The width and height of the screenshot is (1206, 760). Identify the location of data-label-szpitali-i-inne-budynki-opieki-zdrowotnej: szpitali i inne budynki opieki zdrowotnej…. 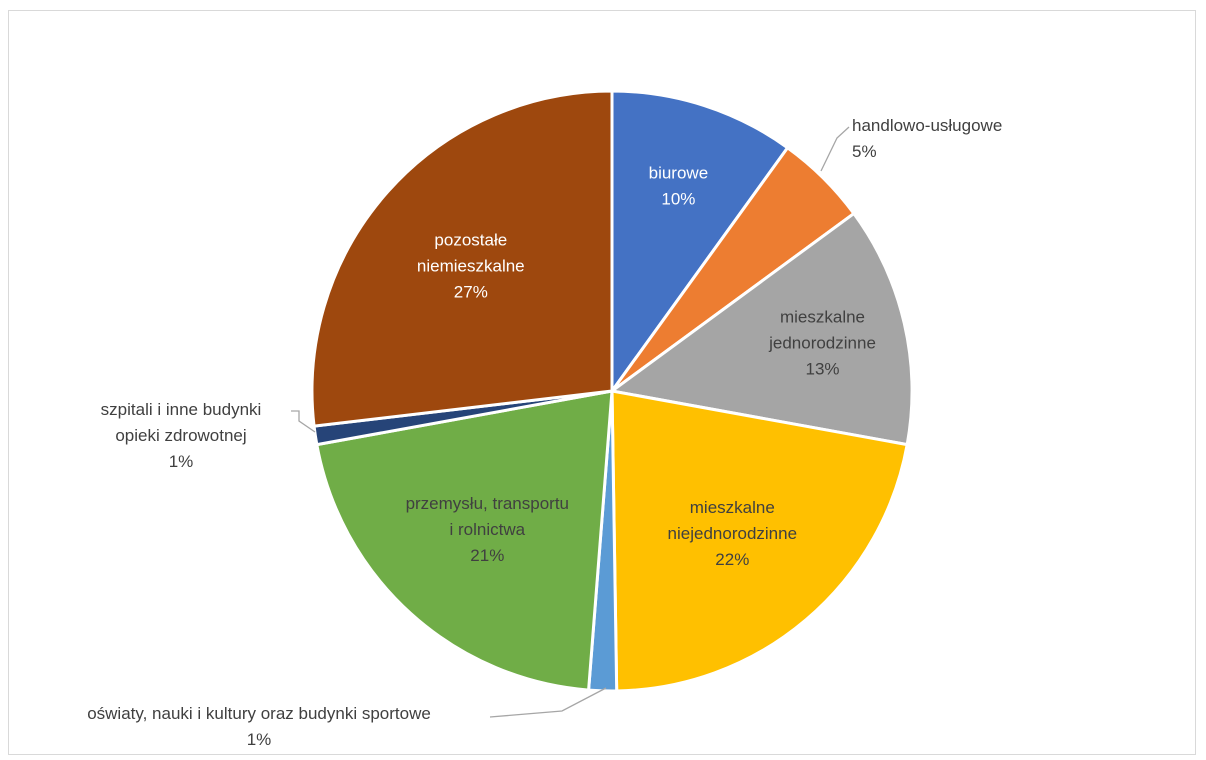
(181, 435).